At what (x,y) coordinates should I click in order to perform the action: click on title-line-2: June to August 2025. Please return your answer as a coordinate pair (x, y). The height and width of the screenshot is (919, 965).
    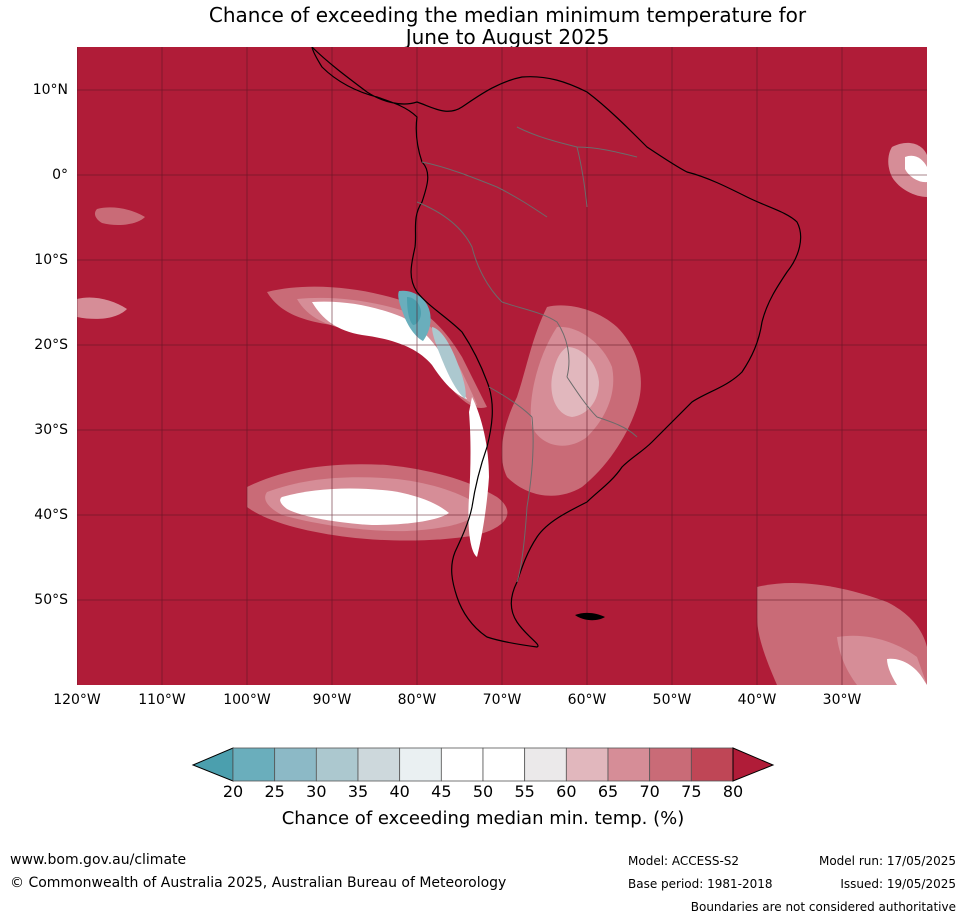
    Looking at the image, I should click on (507, 37).